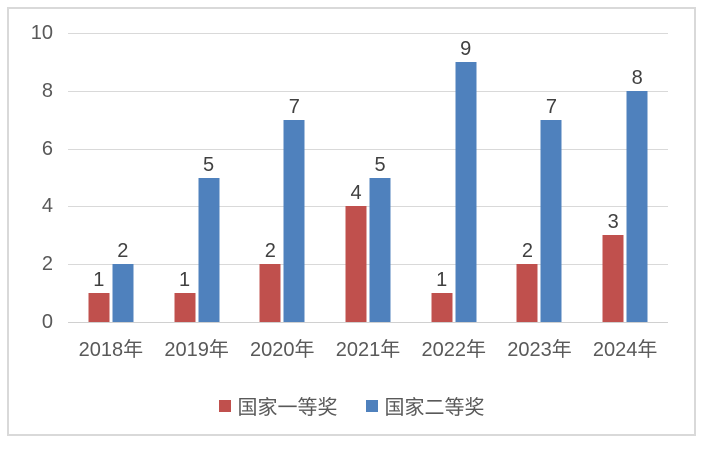 Image resolution: width=704 pixels, height=449 pixels. I want to click on legend-item: 国家一等奖, so click(278, 405).